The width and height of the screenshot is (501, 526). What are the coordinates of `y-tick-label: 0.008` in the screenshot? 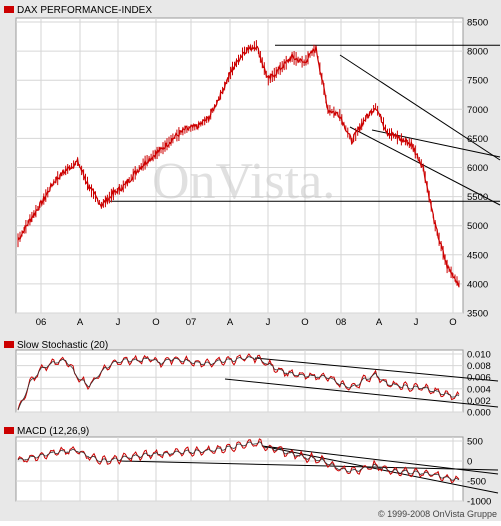 It's located at (479, 366).